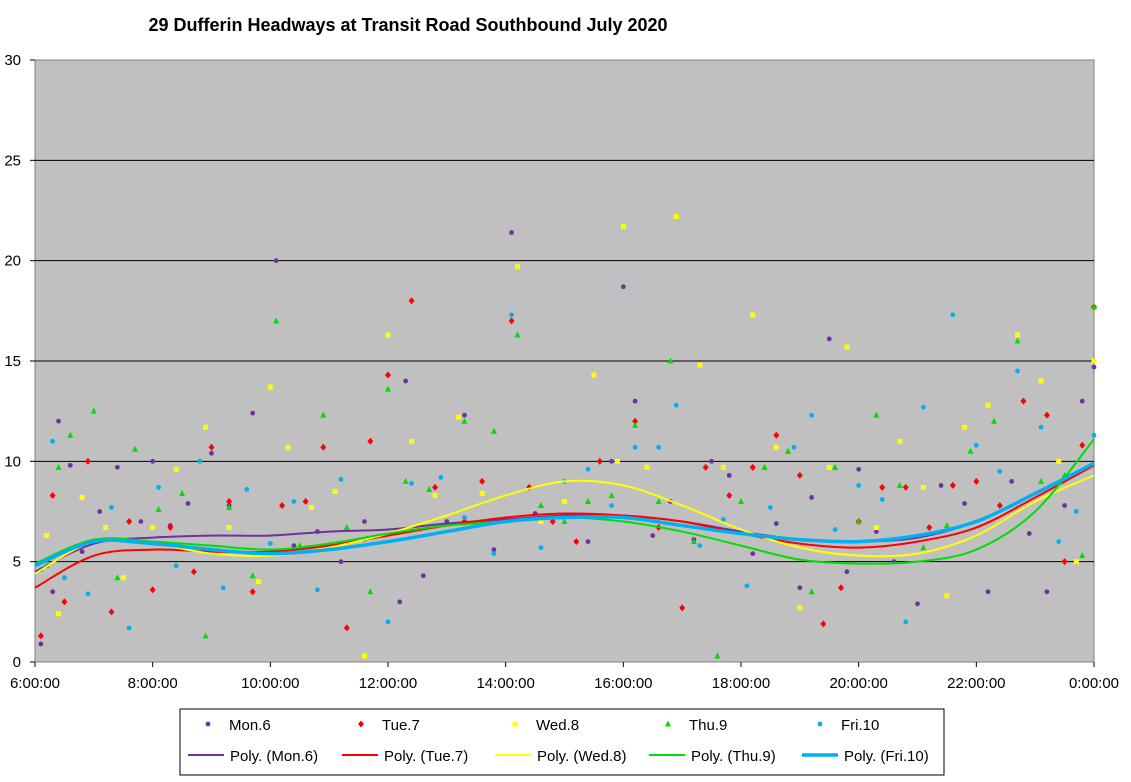 This screenshot has height=782, width=1131. Describe the element at coordinates (250, 725) in the screenshot. I see `legend-label: Mon.6` at that location.